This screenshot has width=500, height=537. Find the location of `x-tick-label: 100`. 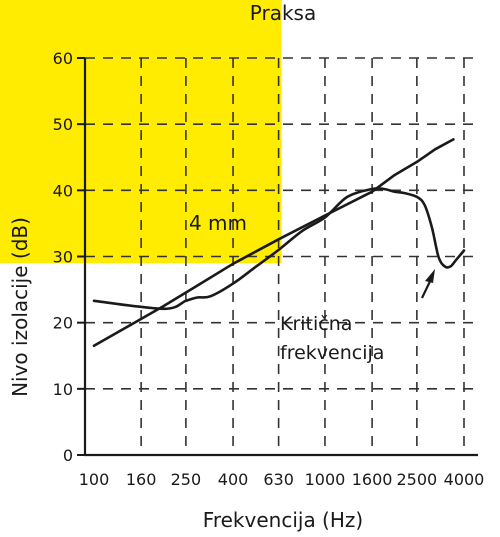

x-tick-label: 100 is located at coordinates (94, 479).